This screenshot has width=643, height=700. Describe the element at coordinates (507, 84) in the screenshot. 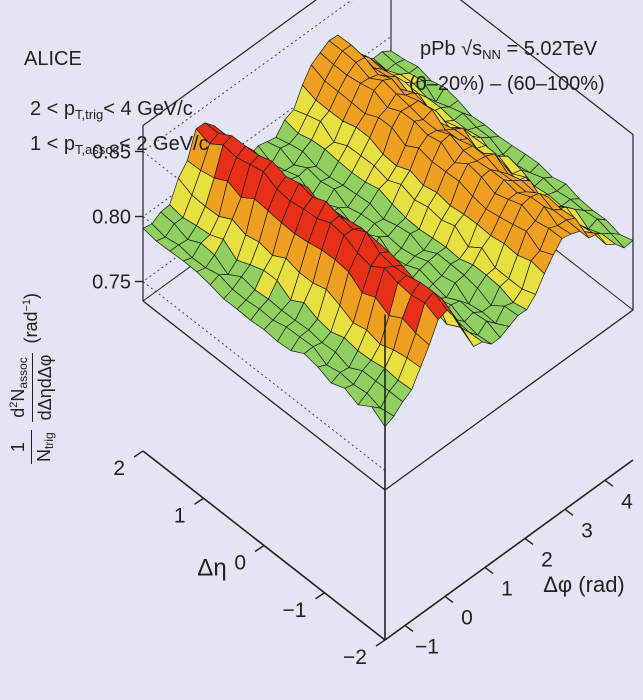

I see `centrality-label: (0–20%) – (60–100%)` at that location.